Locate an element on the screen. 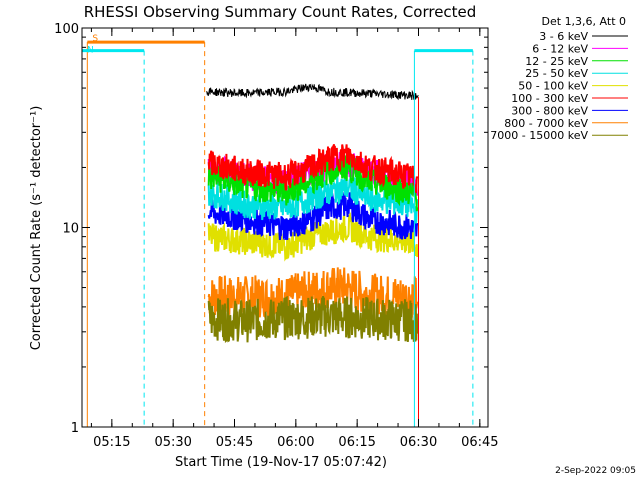  x-tick-label: 06:15 is located at coordinates (356, 442).